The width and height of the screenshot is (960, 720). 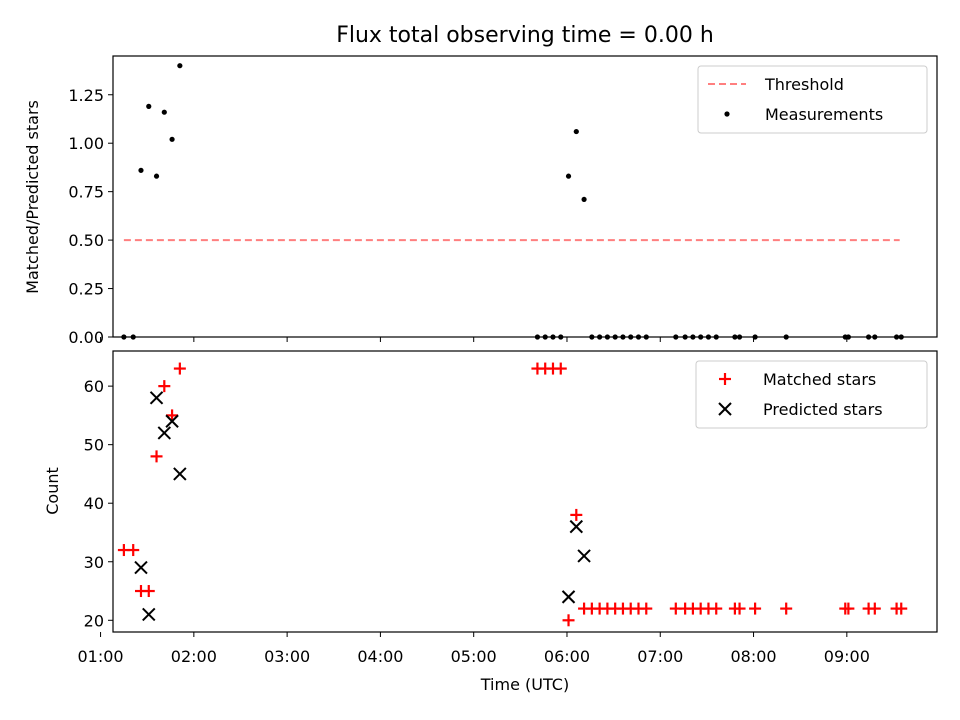 I want to click on bottom-y-tick-label: 60, so click(x=94, y=386).